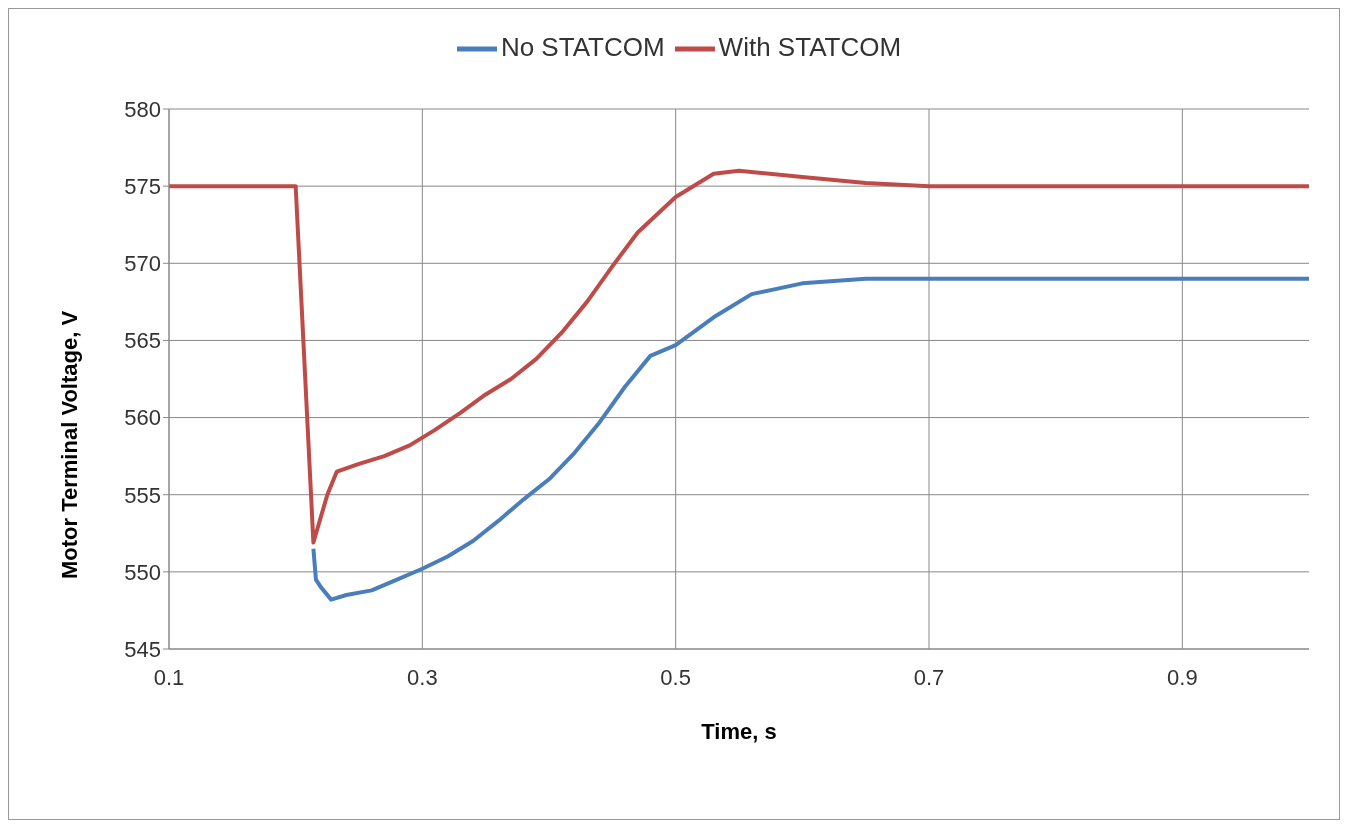 The image size is (1354, 832). What do you see at coordinates (142, 418) in the screenshot?
I see `y-tick-label: 560` at bounding box center [142, 418].